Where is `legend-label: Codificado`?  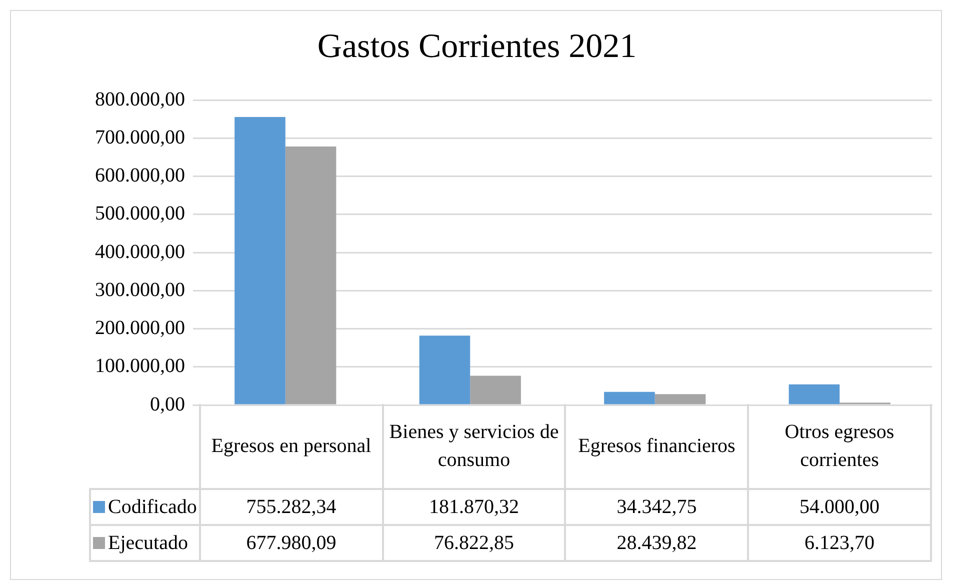 legend-label: Codificado is located at coordinates (145, 507).